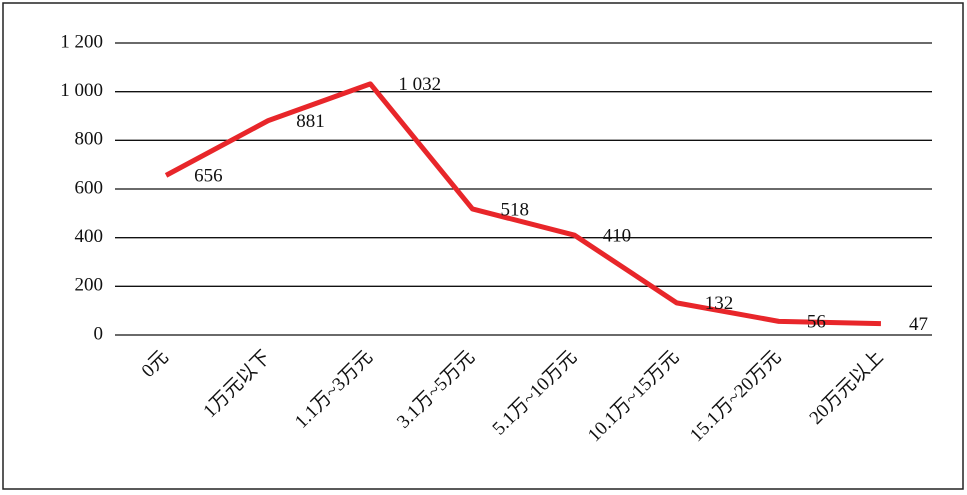 Image resolution: width=967 pixels, height=495 pixels. Describe the element at coordinates (633, 396) in the screenshot. I see `x-tick-label: 10.1万~15万元` at that location.